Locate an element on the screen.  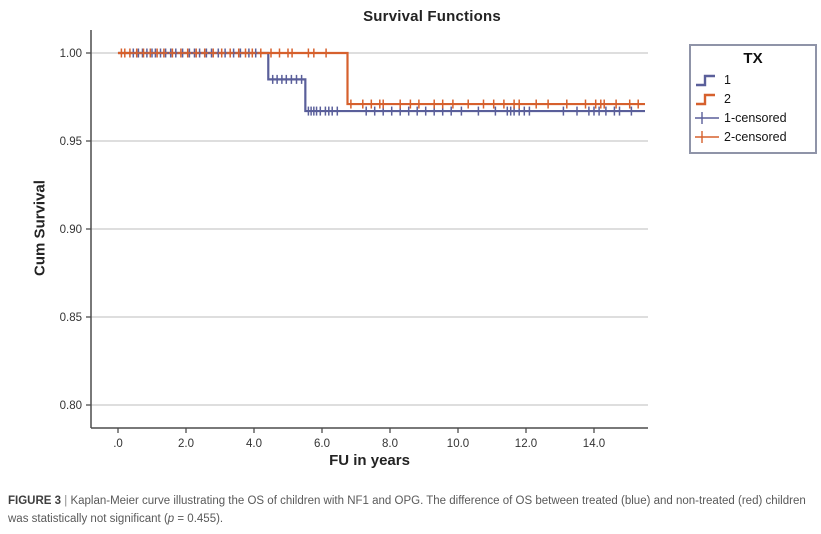
x-tick-label: 10.0 is located at coordinates (458, 444).